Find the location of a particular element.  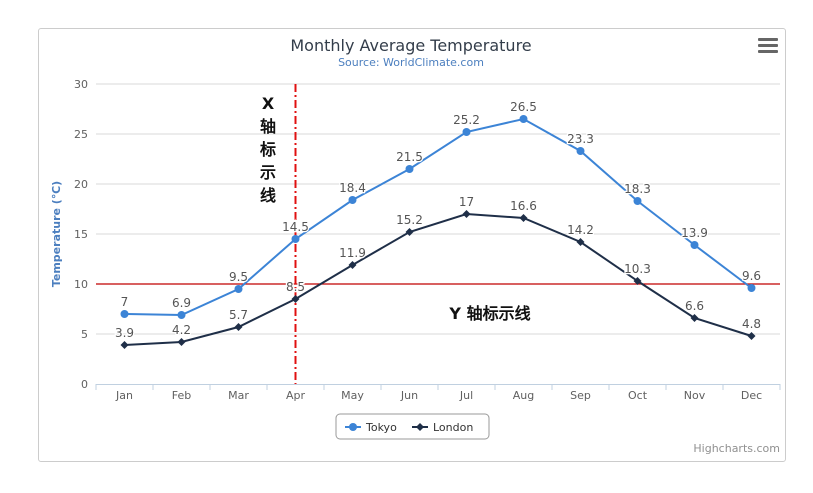

y-tick-label: 15 is located at coordinates (81, 234).